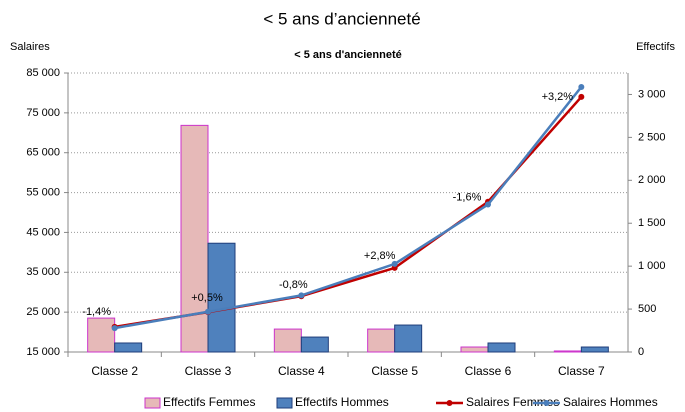 The width and height of the screenshot is (685, 412). I want to click on y-tick-label: 55 000, so click(43, 192).